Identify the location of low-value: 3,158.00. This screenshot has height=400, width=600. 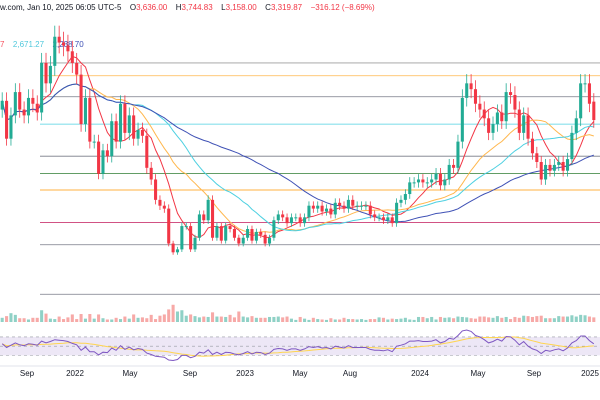
(241, 7).